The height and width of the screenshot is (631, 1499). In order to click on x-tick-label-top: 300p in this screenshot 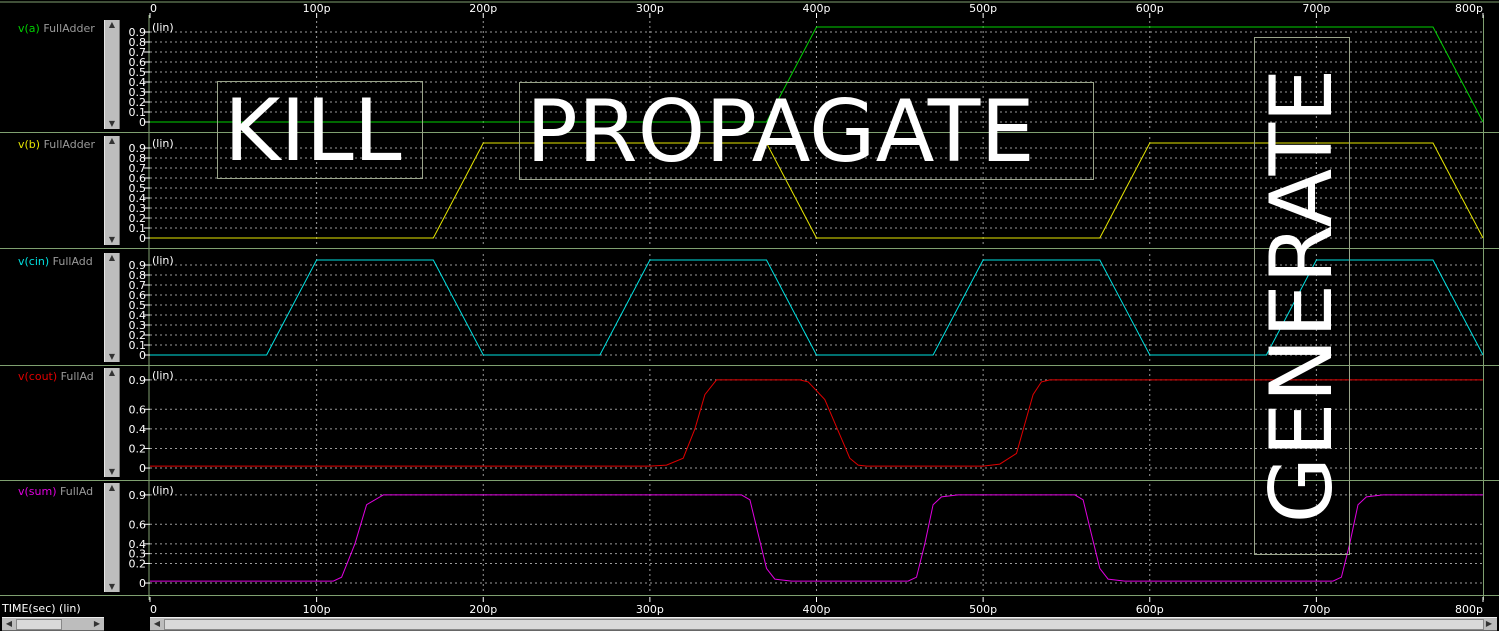, I will do `click(650, 8)`.